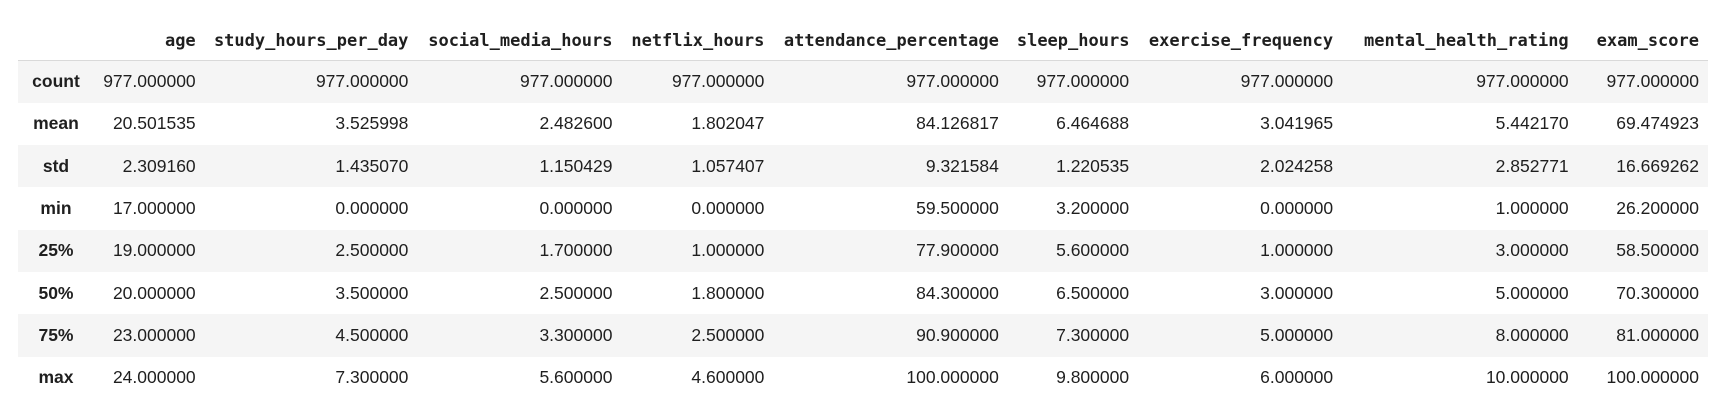  What do you see at coordinates (1093, 377) in the screenshot?
I see `table-cell: 9.800000` at bounding box center [1093, 377].